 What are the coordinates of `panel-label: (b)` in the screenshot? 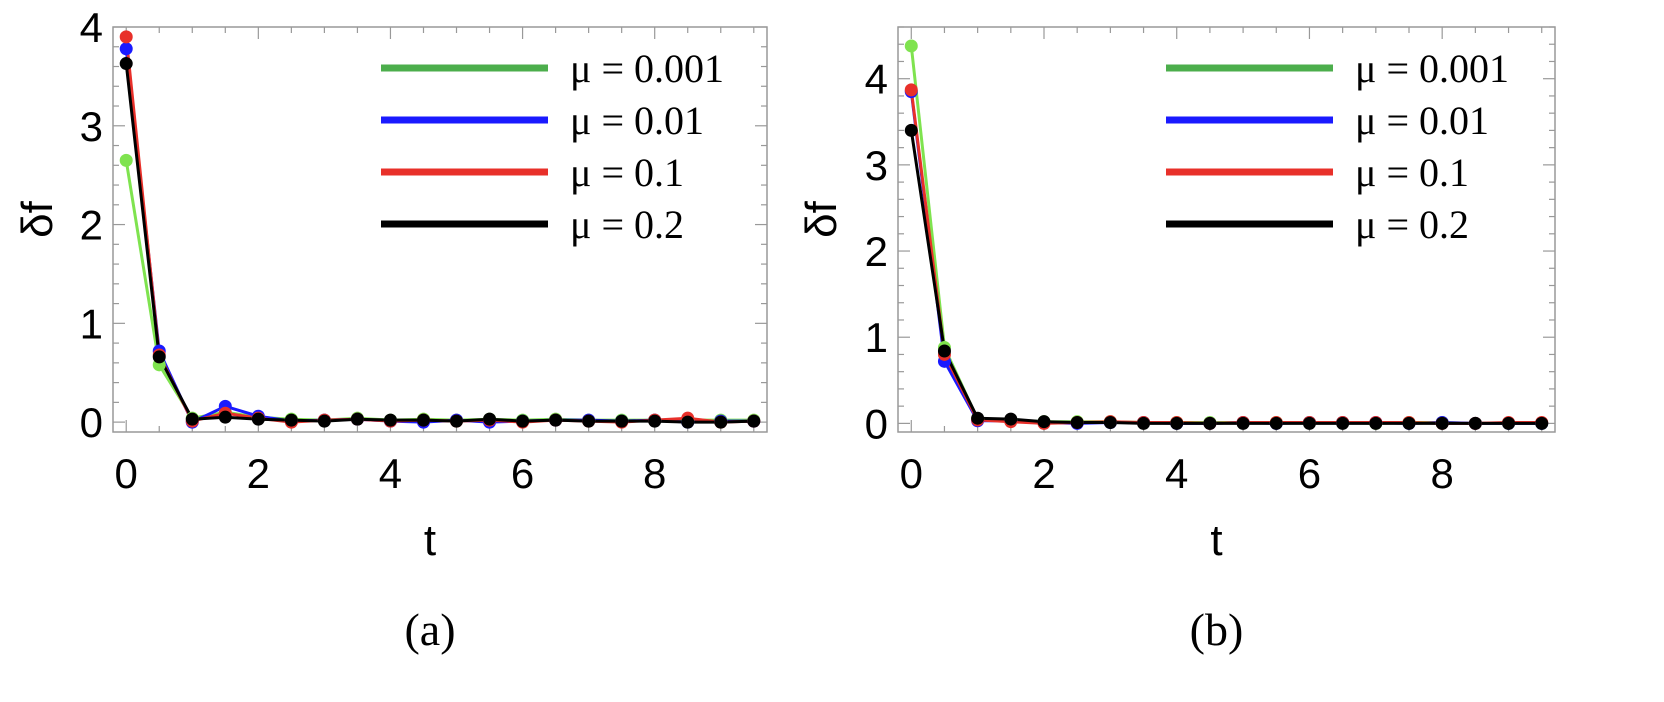 It's located at (1217, 629).